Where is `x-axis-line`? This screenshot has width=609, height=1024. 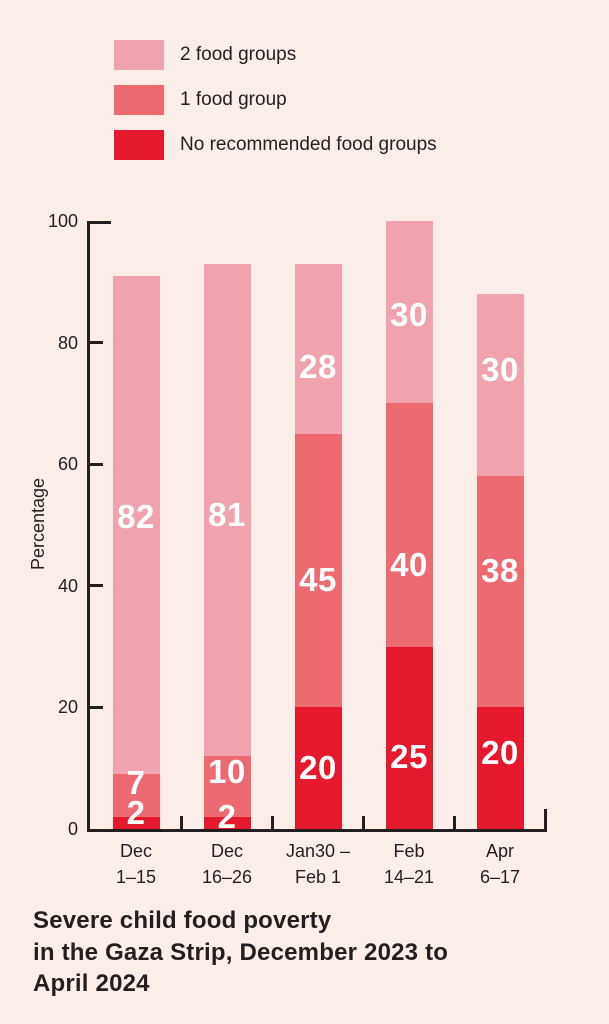
x-axis-line is located at coordinates (317, 830).